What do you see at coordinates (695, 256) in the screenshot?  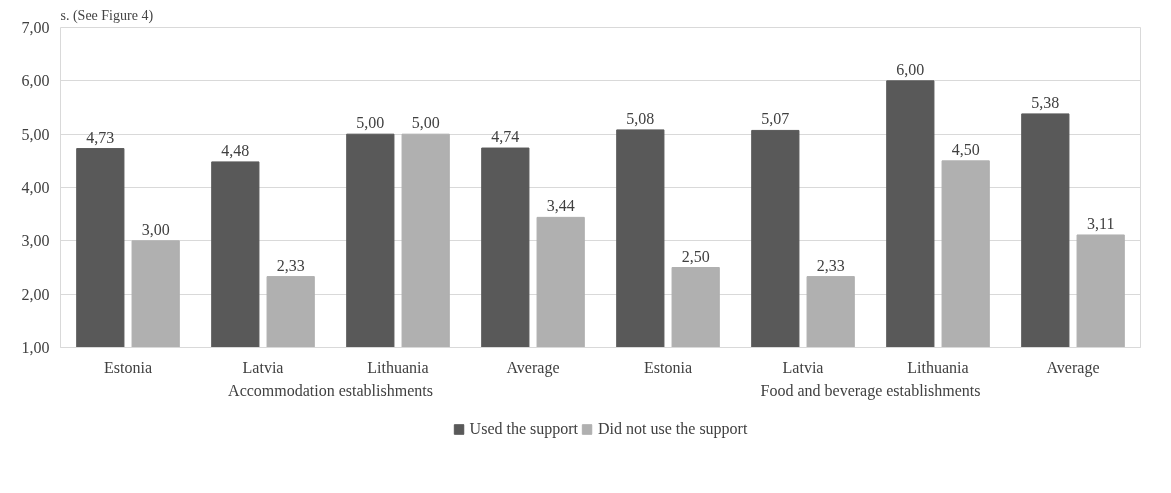 I see `data-label: 2,50` at bounding box center [695, 256].